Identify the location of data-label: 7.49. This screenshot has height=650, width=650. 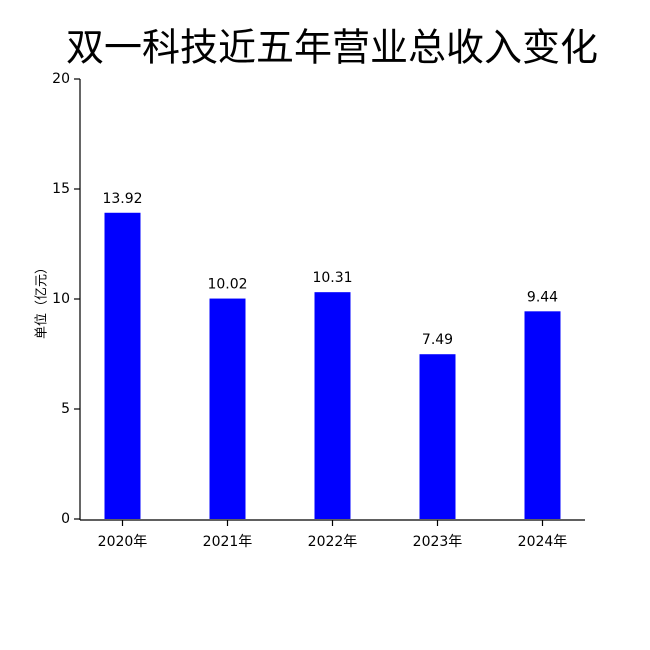
(437, 340).